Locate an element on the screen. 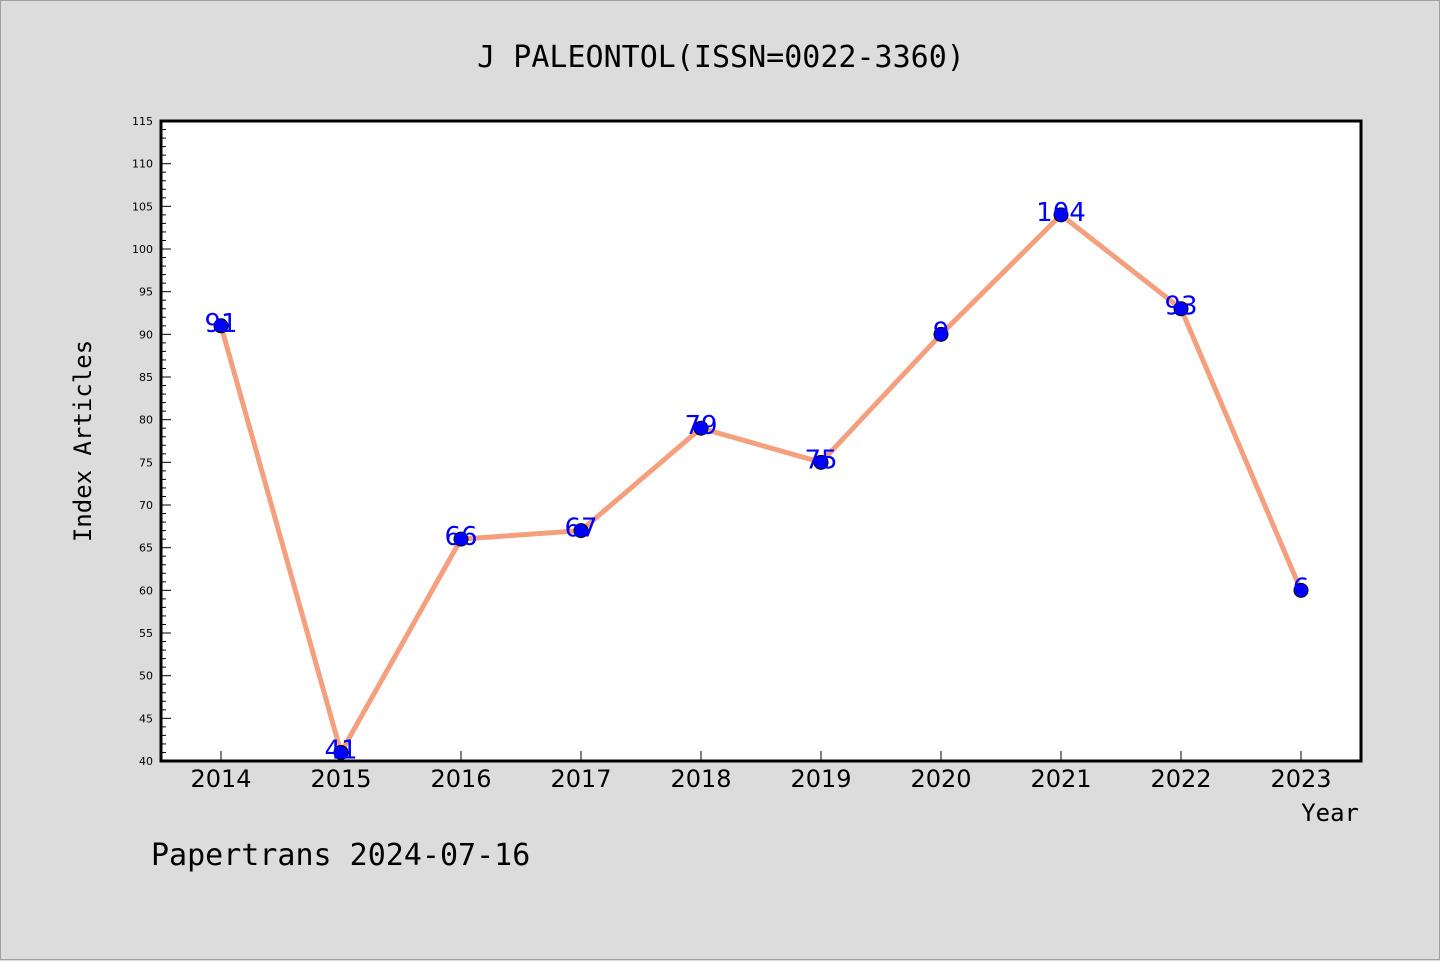  footer-text: Papertrans 2024-07-16 is located at coordinates (340, 855).